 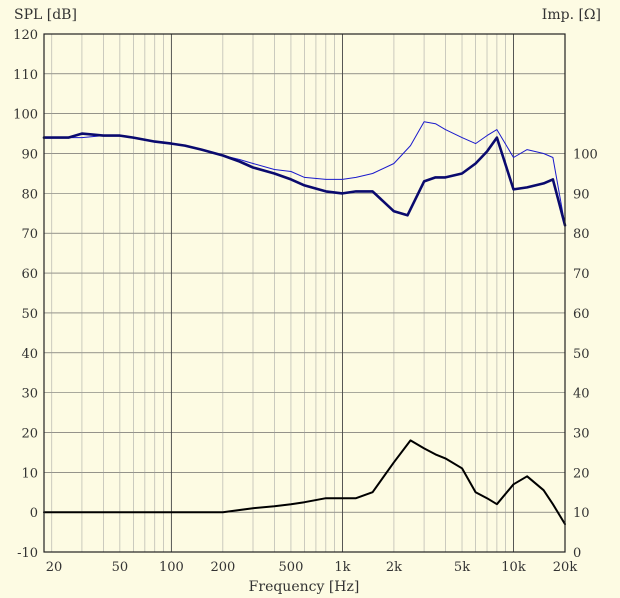 I want to click on y2-tick-label: 90, so click(x=581, y=194).